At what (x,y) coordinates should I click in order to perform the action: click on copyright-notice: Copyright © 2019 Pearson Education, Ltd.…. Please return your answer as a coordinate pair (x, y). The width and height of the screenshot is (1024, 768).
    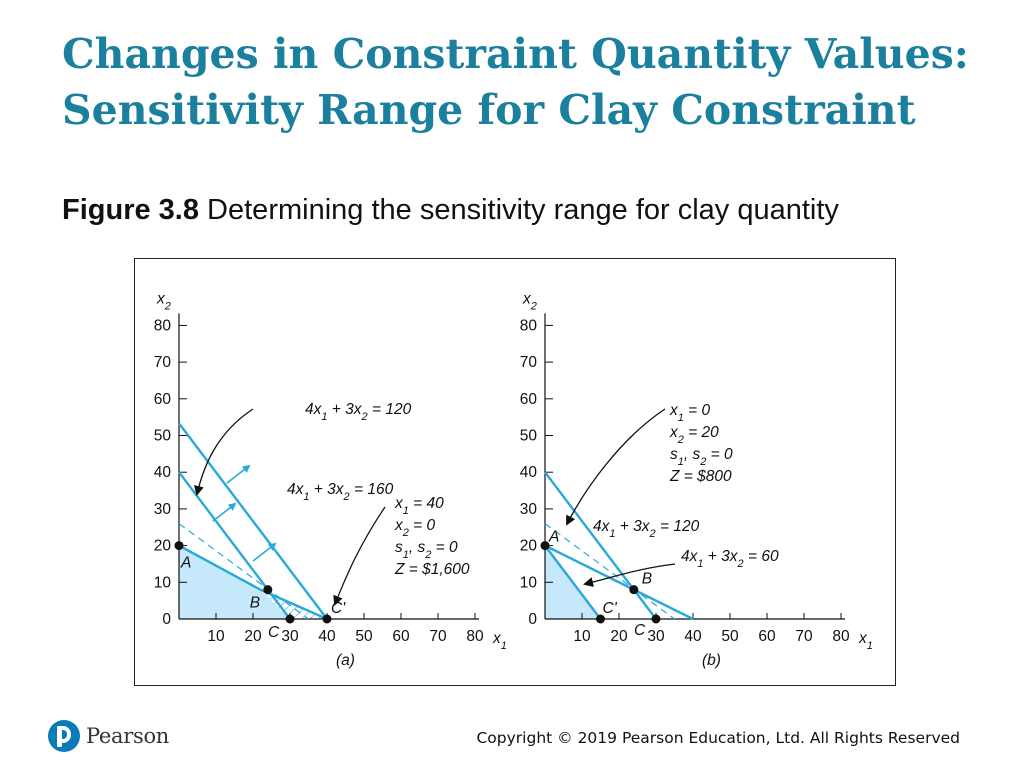
    Looking at the image, I should click on (718, 738).